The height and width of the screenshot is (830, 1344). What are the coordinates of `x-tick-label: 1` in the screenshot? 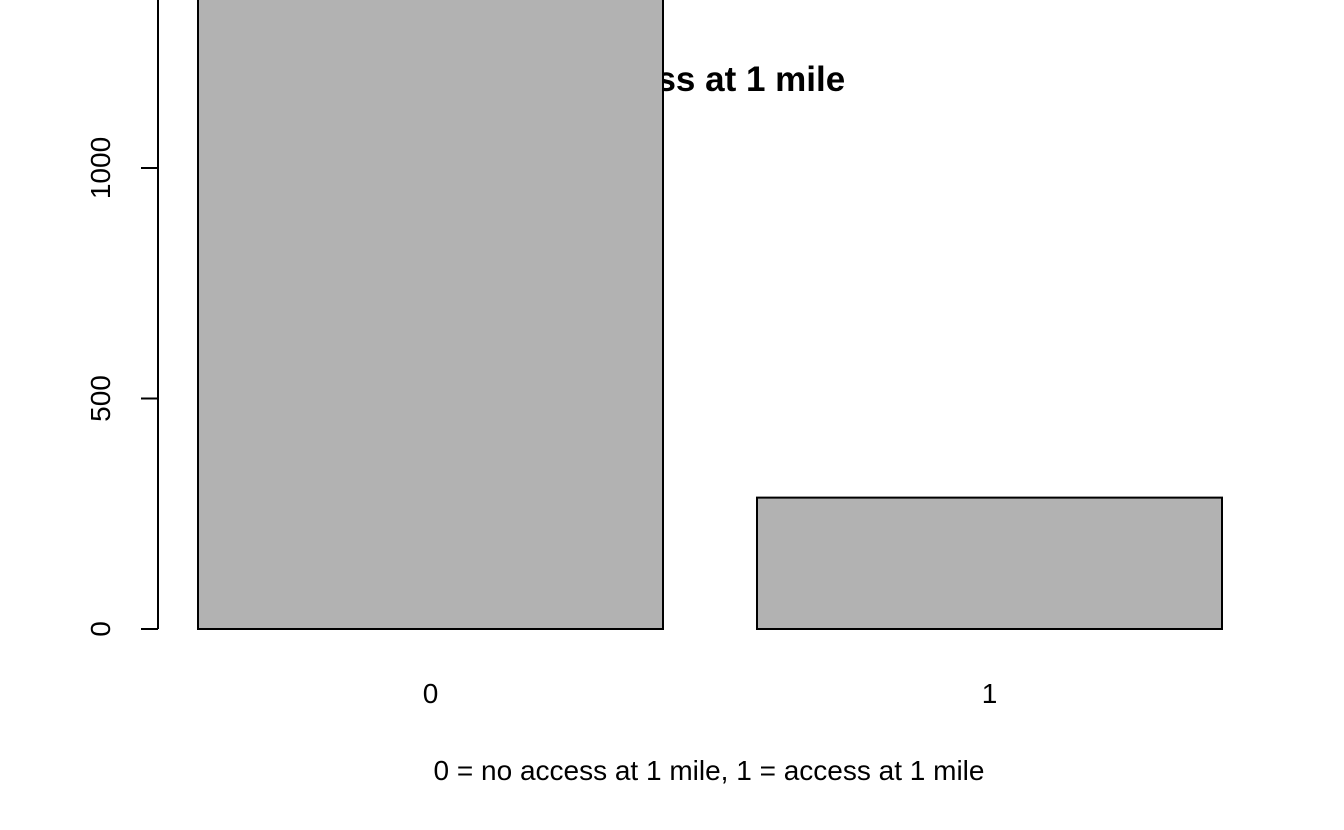 It's located at (990, 693).